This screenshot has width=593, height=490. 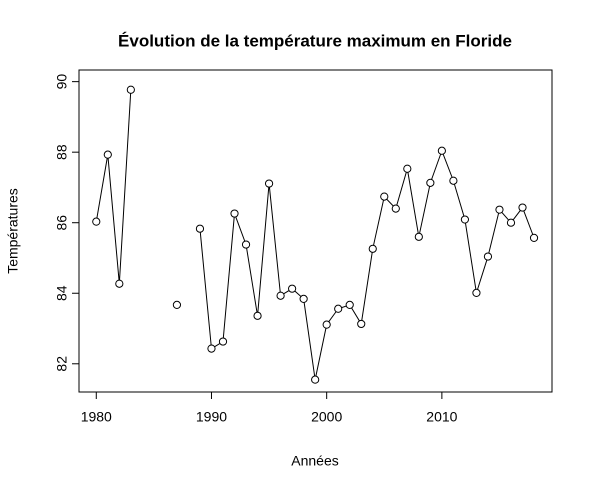 What do you see at coordinates (62, 293) in the screenshot?
I see `y-tick-label: 84` at bounding box center [62, 293].